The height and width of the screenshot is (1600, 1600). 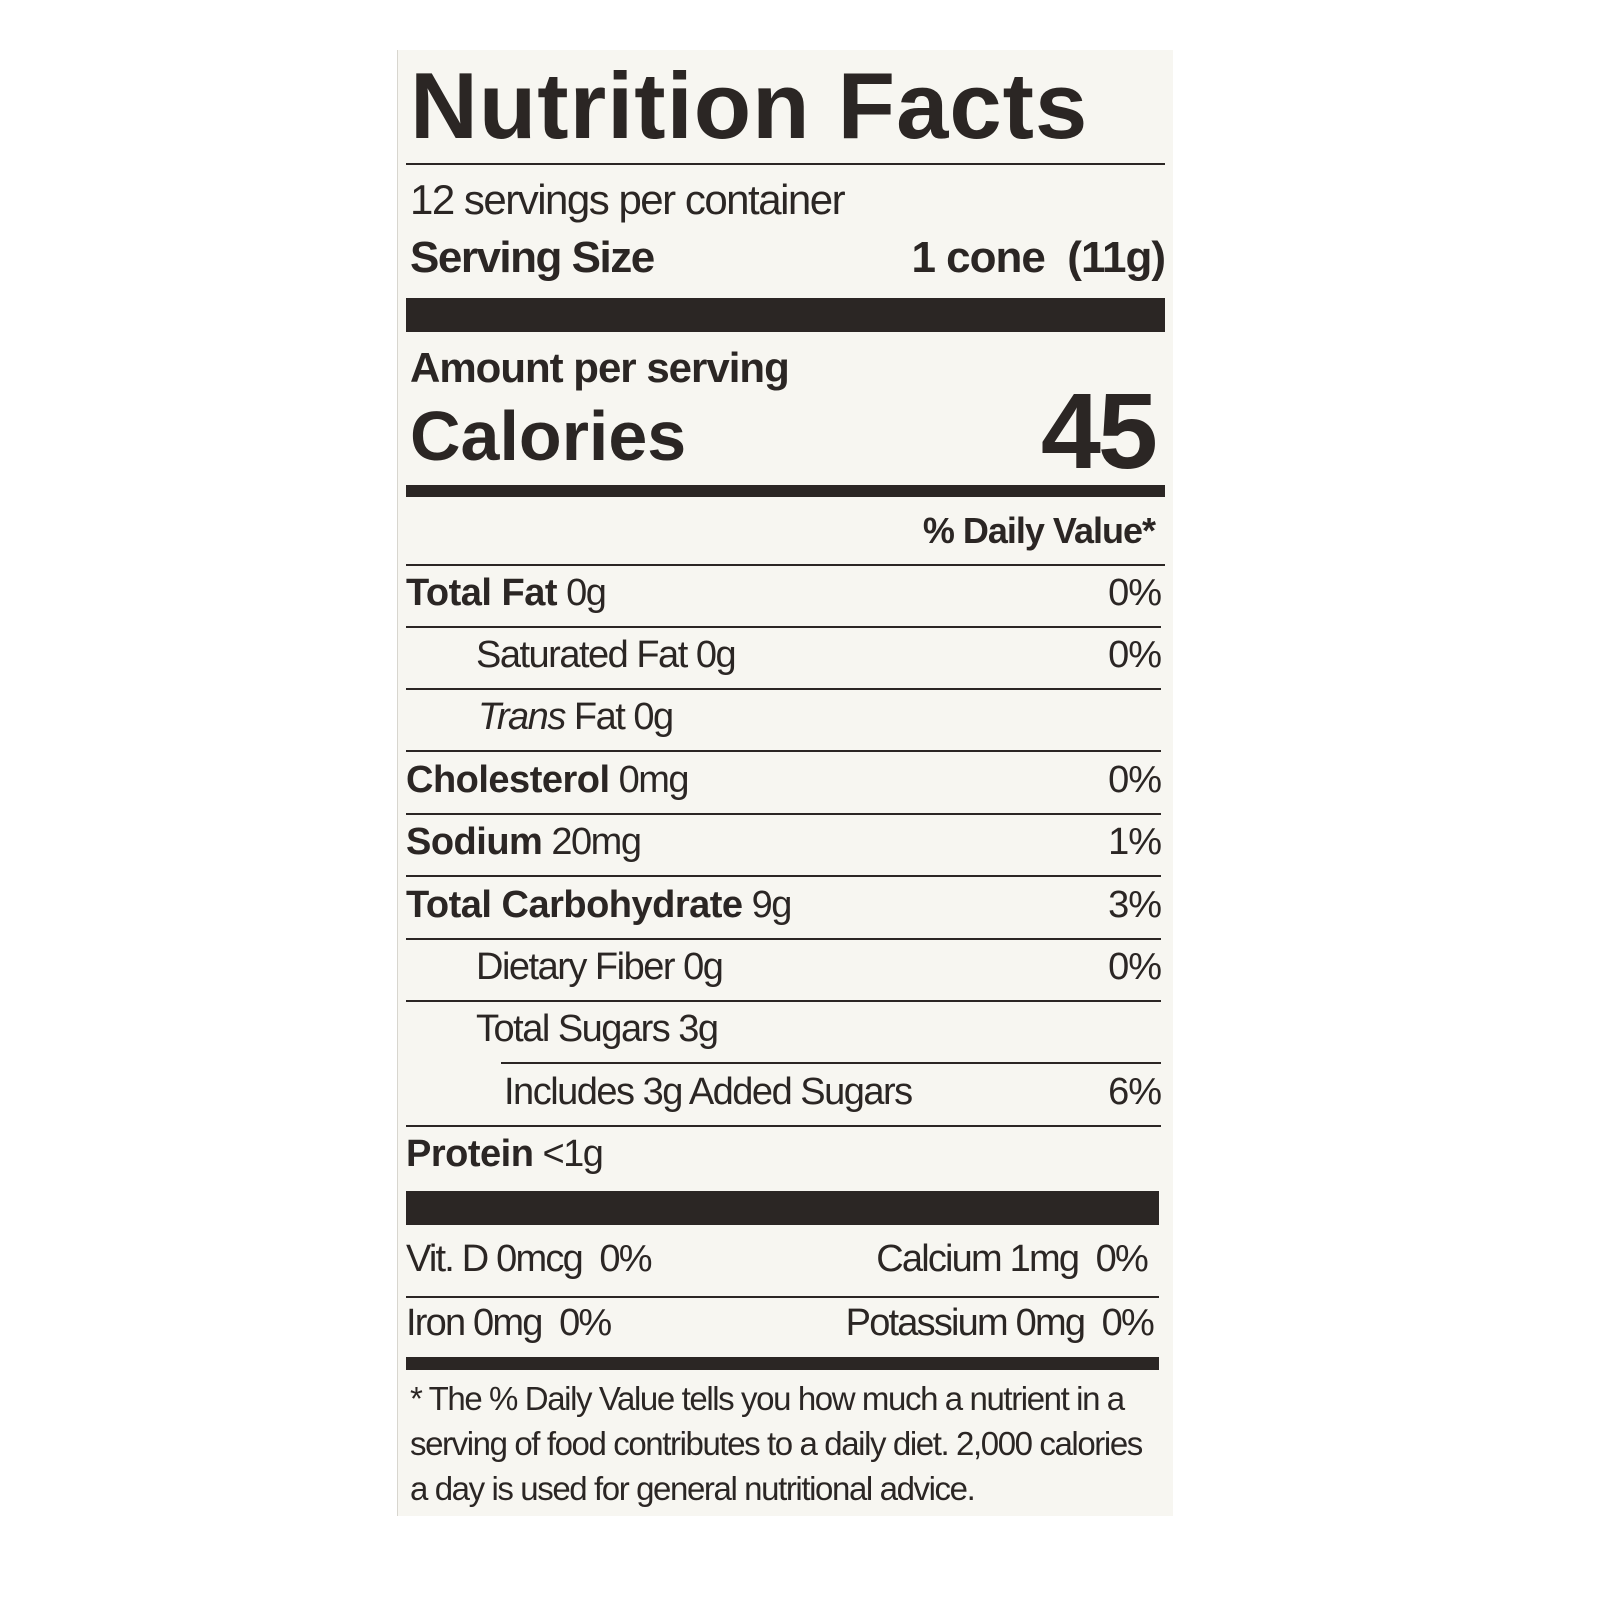 I want to click on micronutrient-iron: Iron 0mg 0%, so click(x=509, y=1323).